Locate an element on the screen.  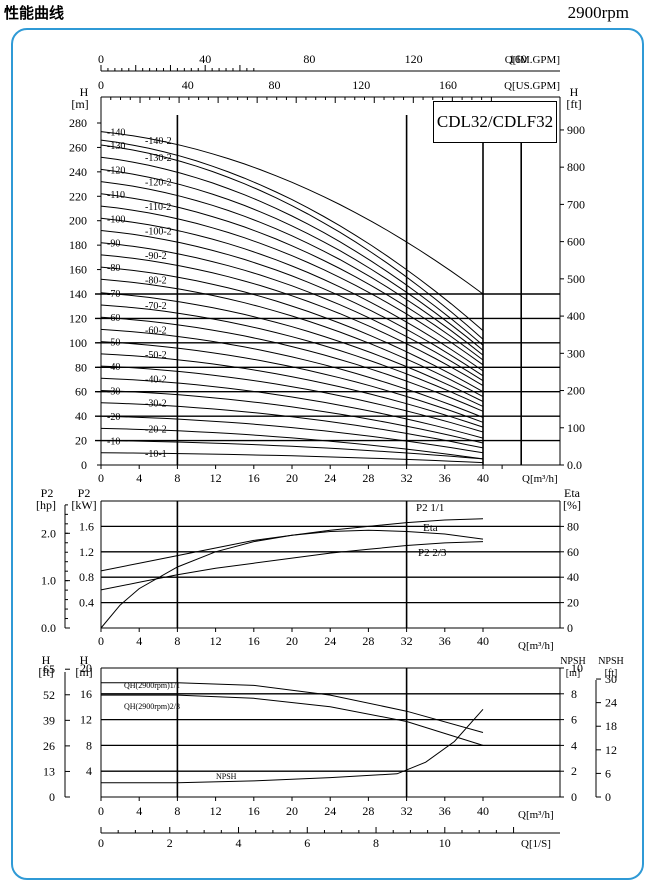
head-curve-label: -140 is located at coordinates (116, 133).